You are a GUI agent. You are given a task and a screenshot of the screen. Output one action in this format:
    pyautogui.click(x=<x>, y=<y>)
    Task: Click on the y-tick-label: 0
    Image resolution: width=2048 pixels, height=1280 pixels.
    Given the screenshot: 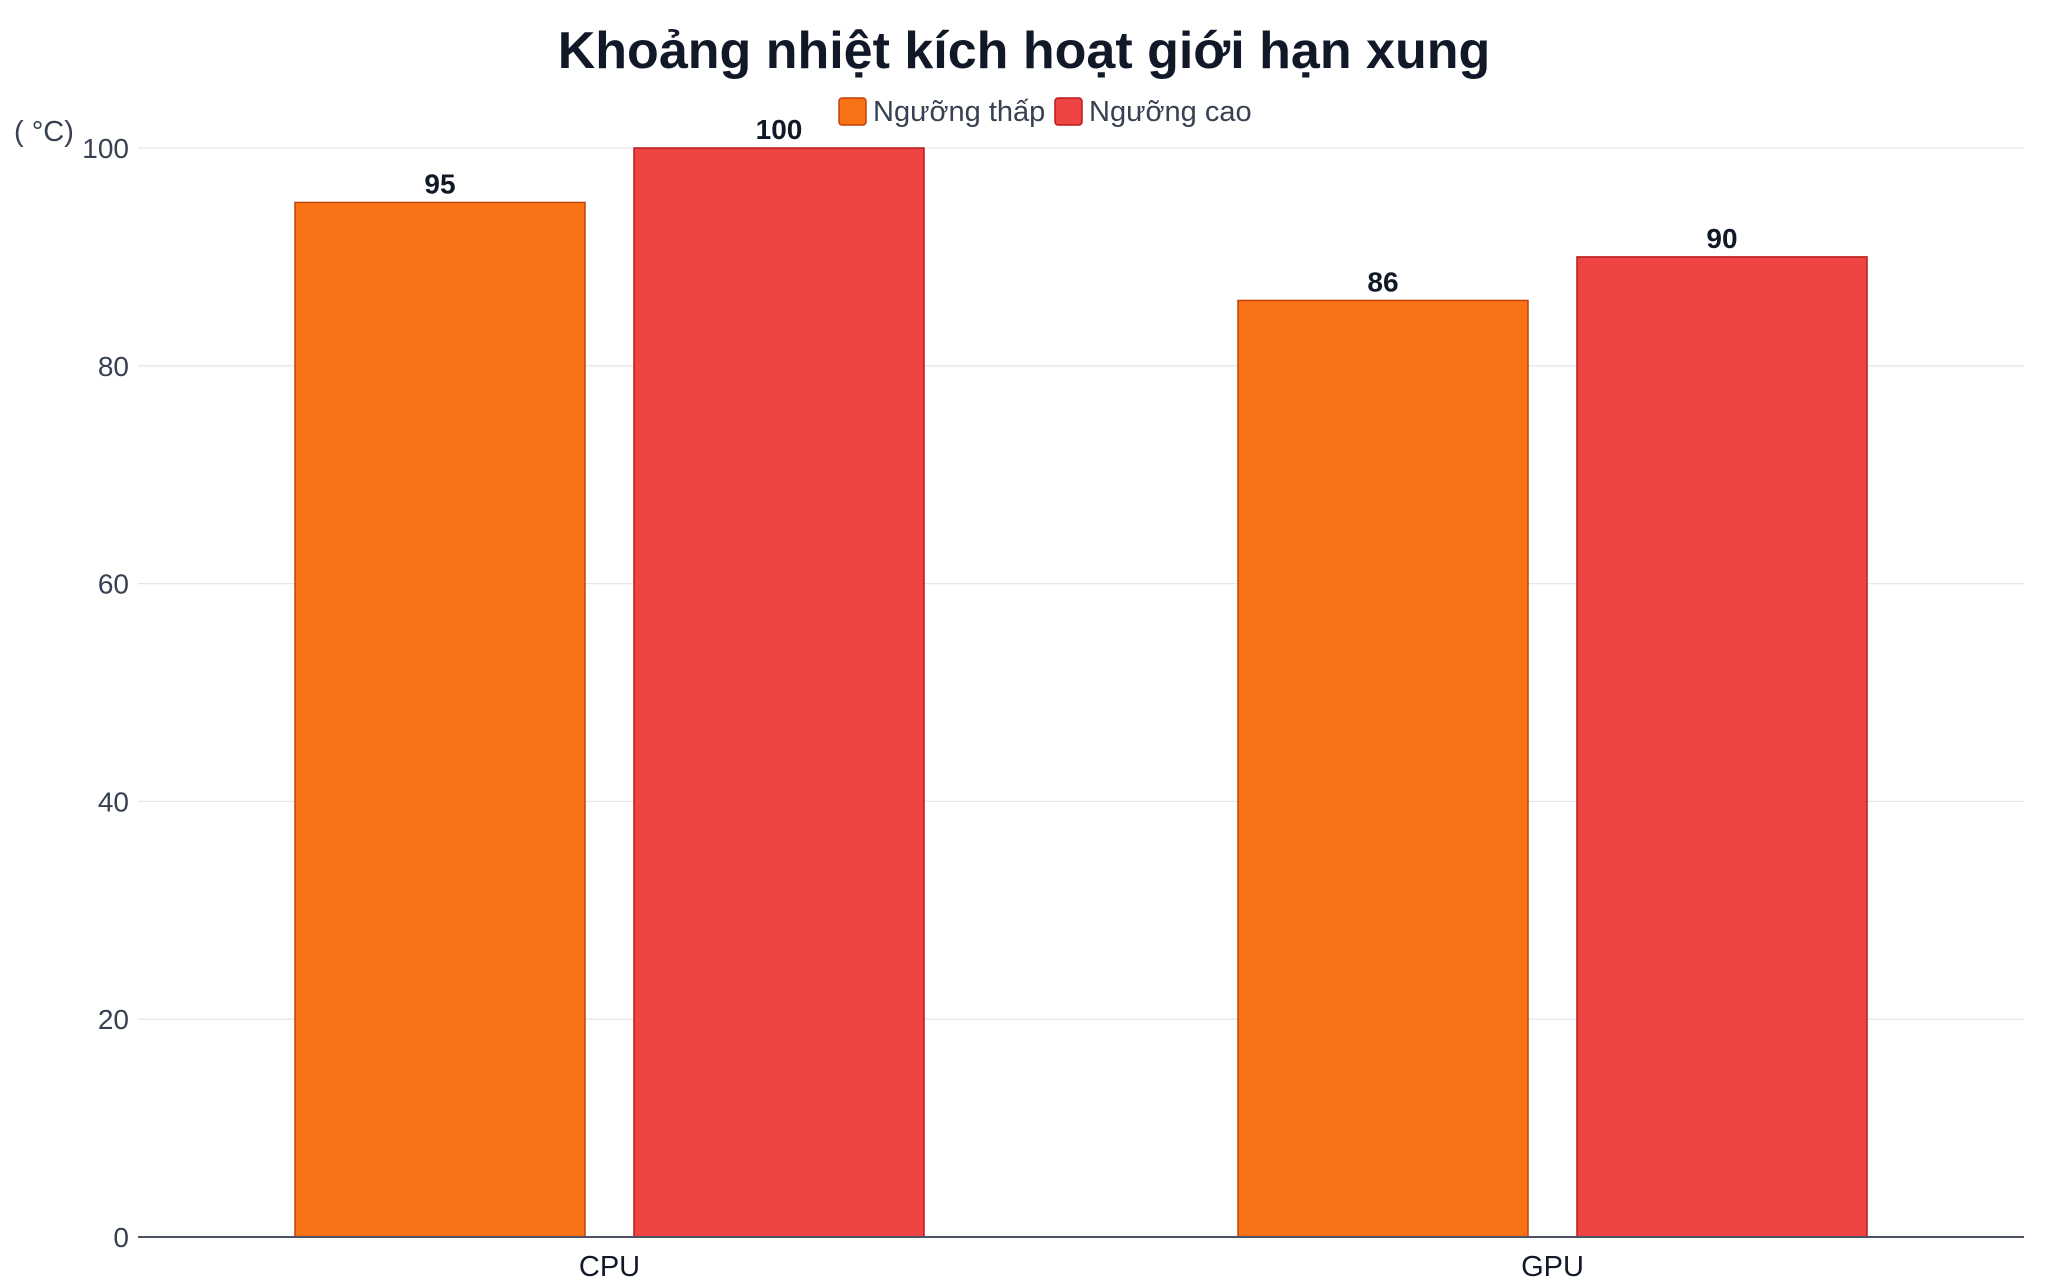 What is the action you would take?
    pyautogui.click(x=121, y=1237)
    